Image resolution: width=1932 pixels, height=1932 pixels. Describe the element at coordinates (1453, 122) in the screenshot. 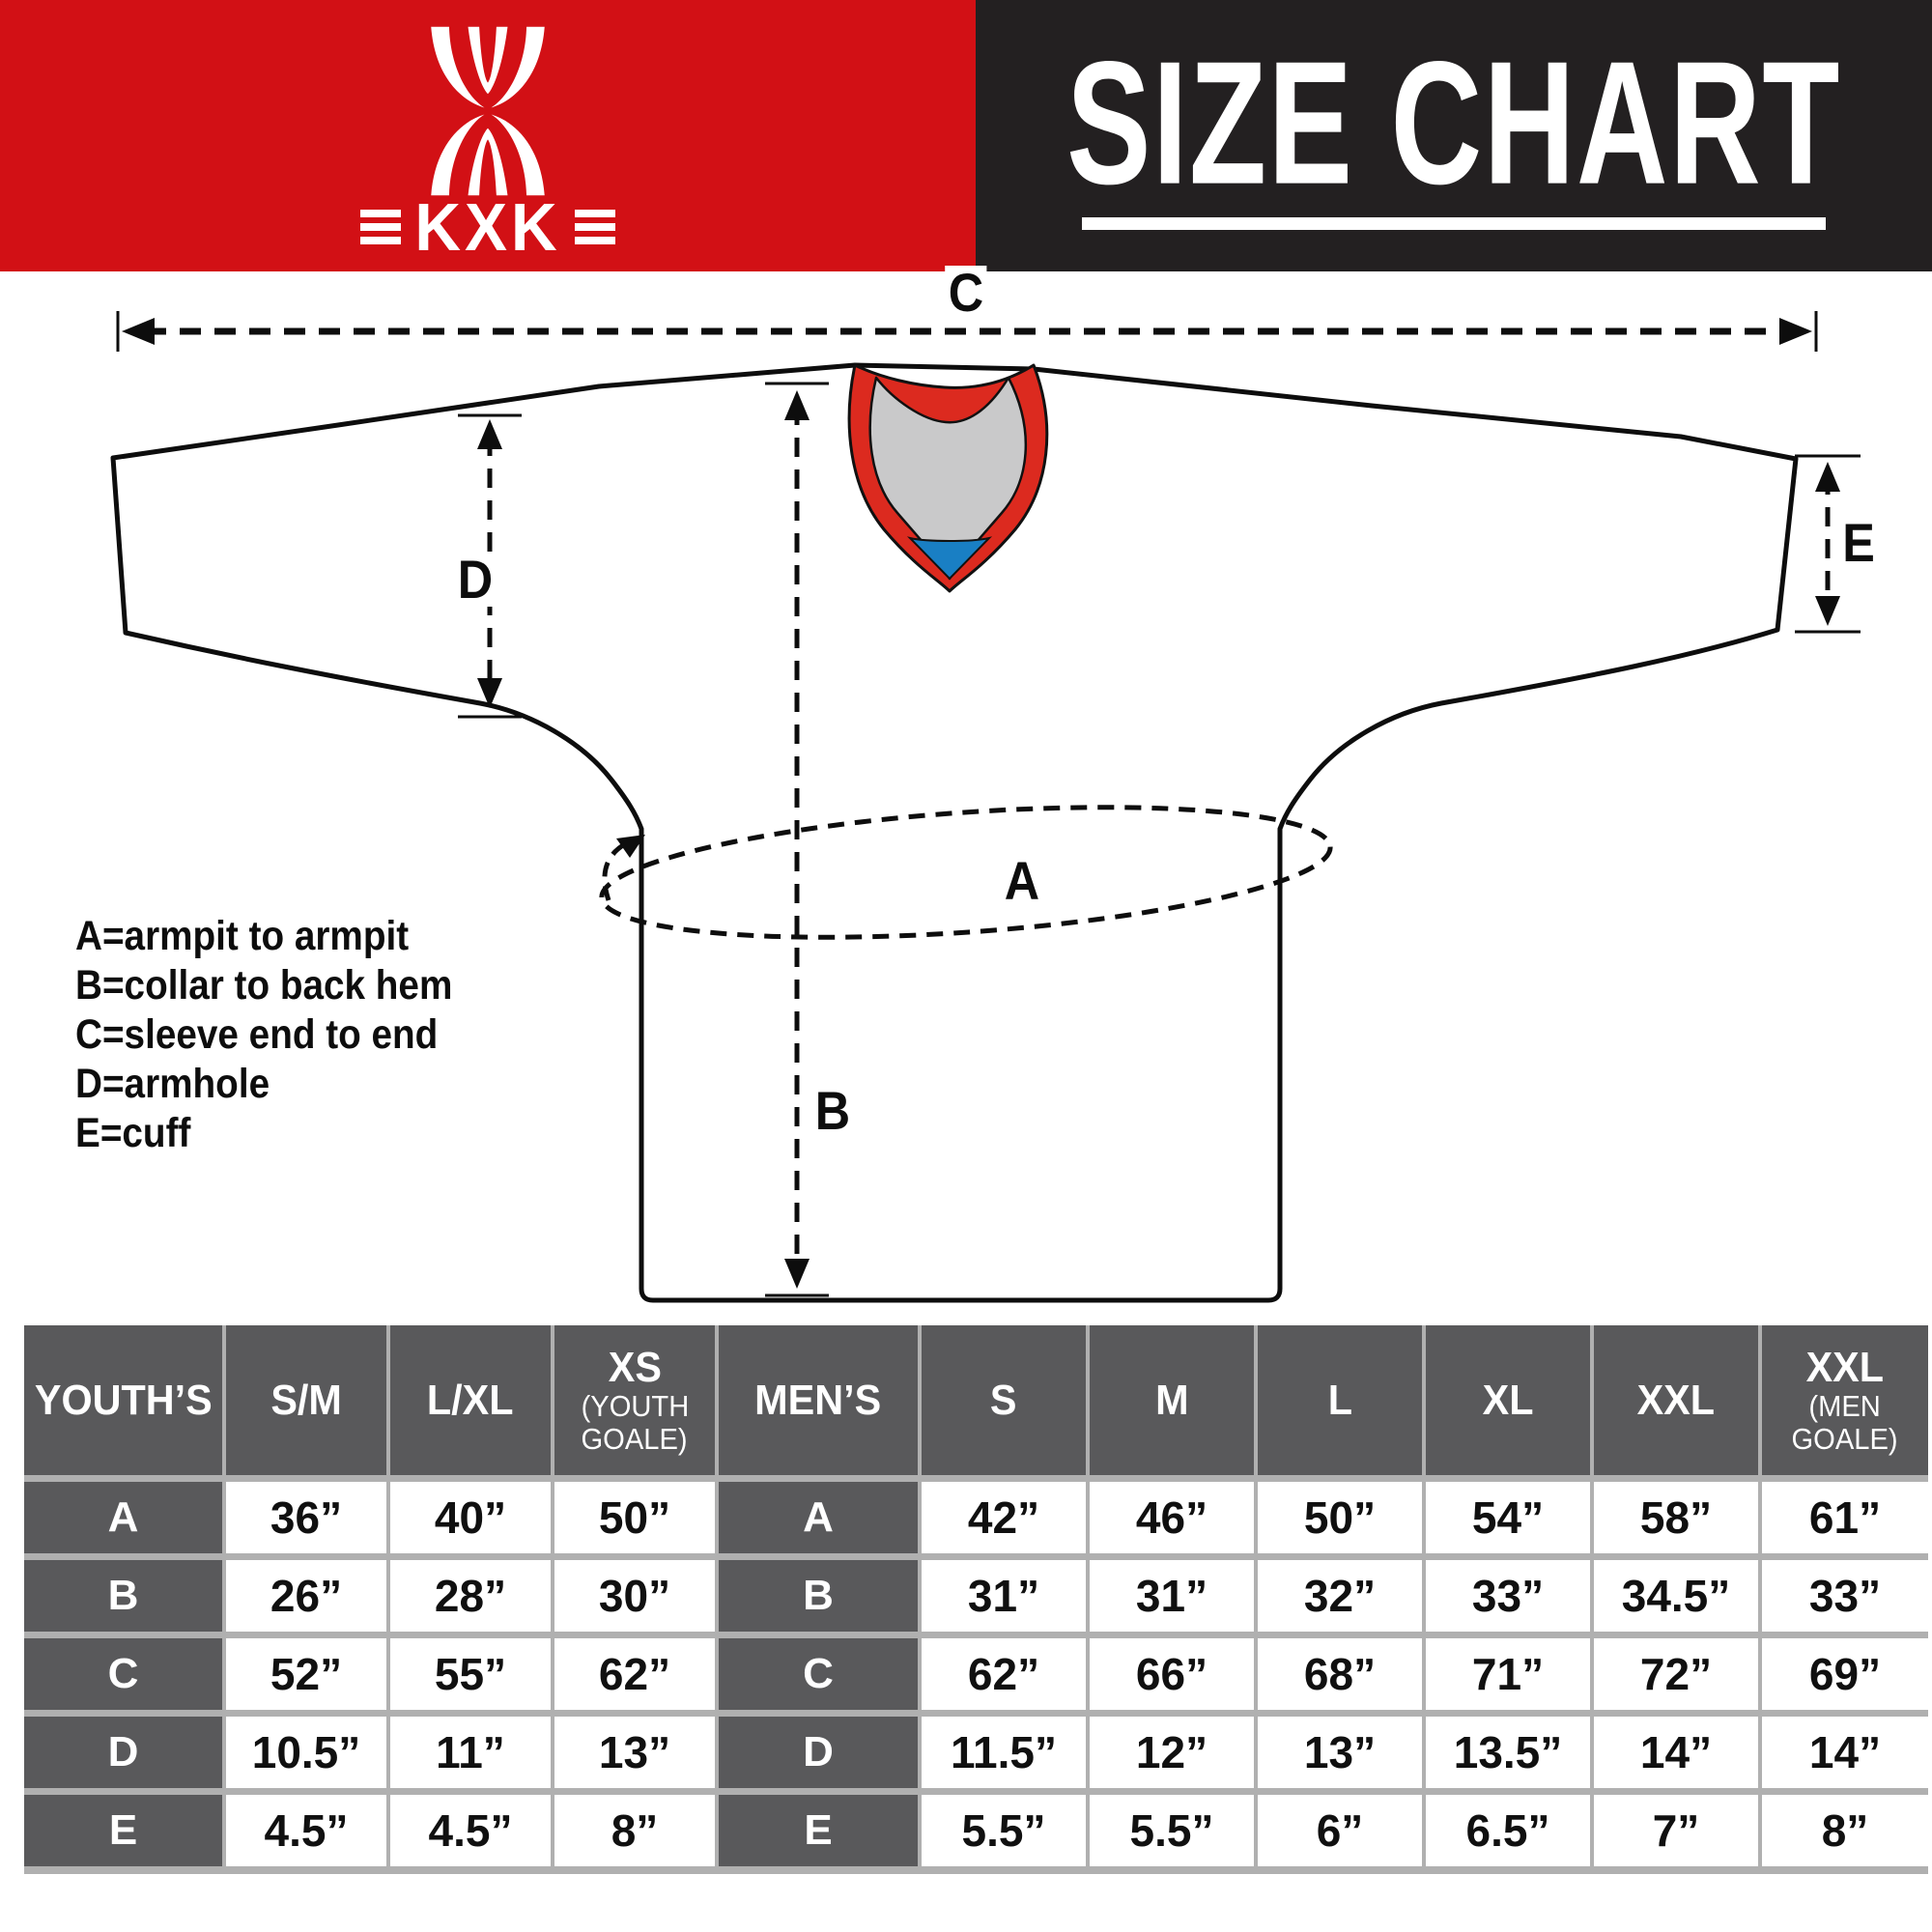

I see `page-title: SIZE CHART` at that location.